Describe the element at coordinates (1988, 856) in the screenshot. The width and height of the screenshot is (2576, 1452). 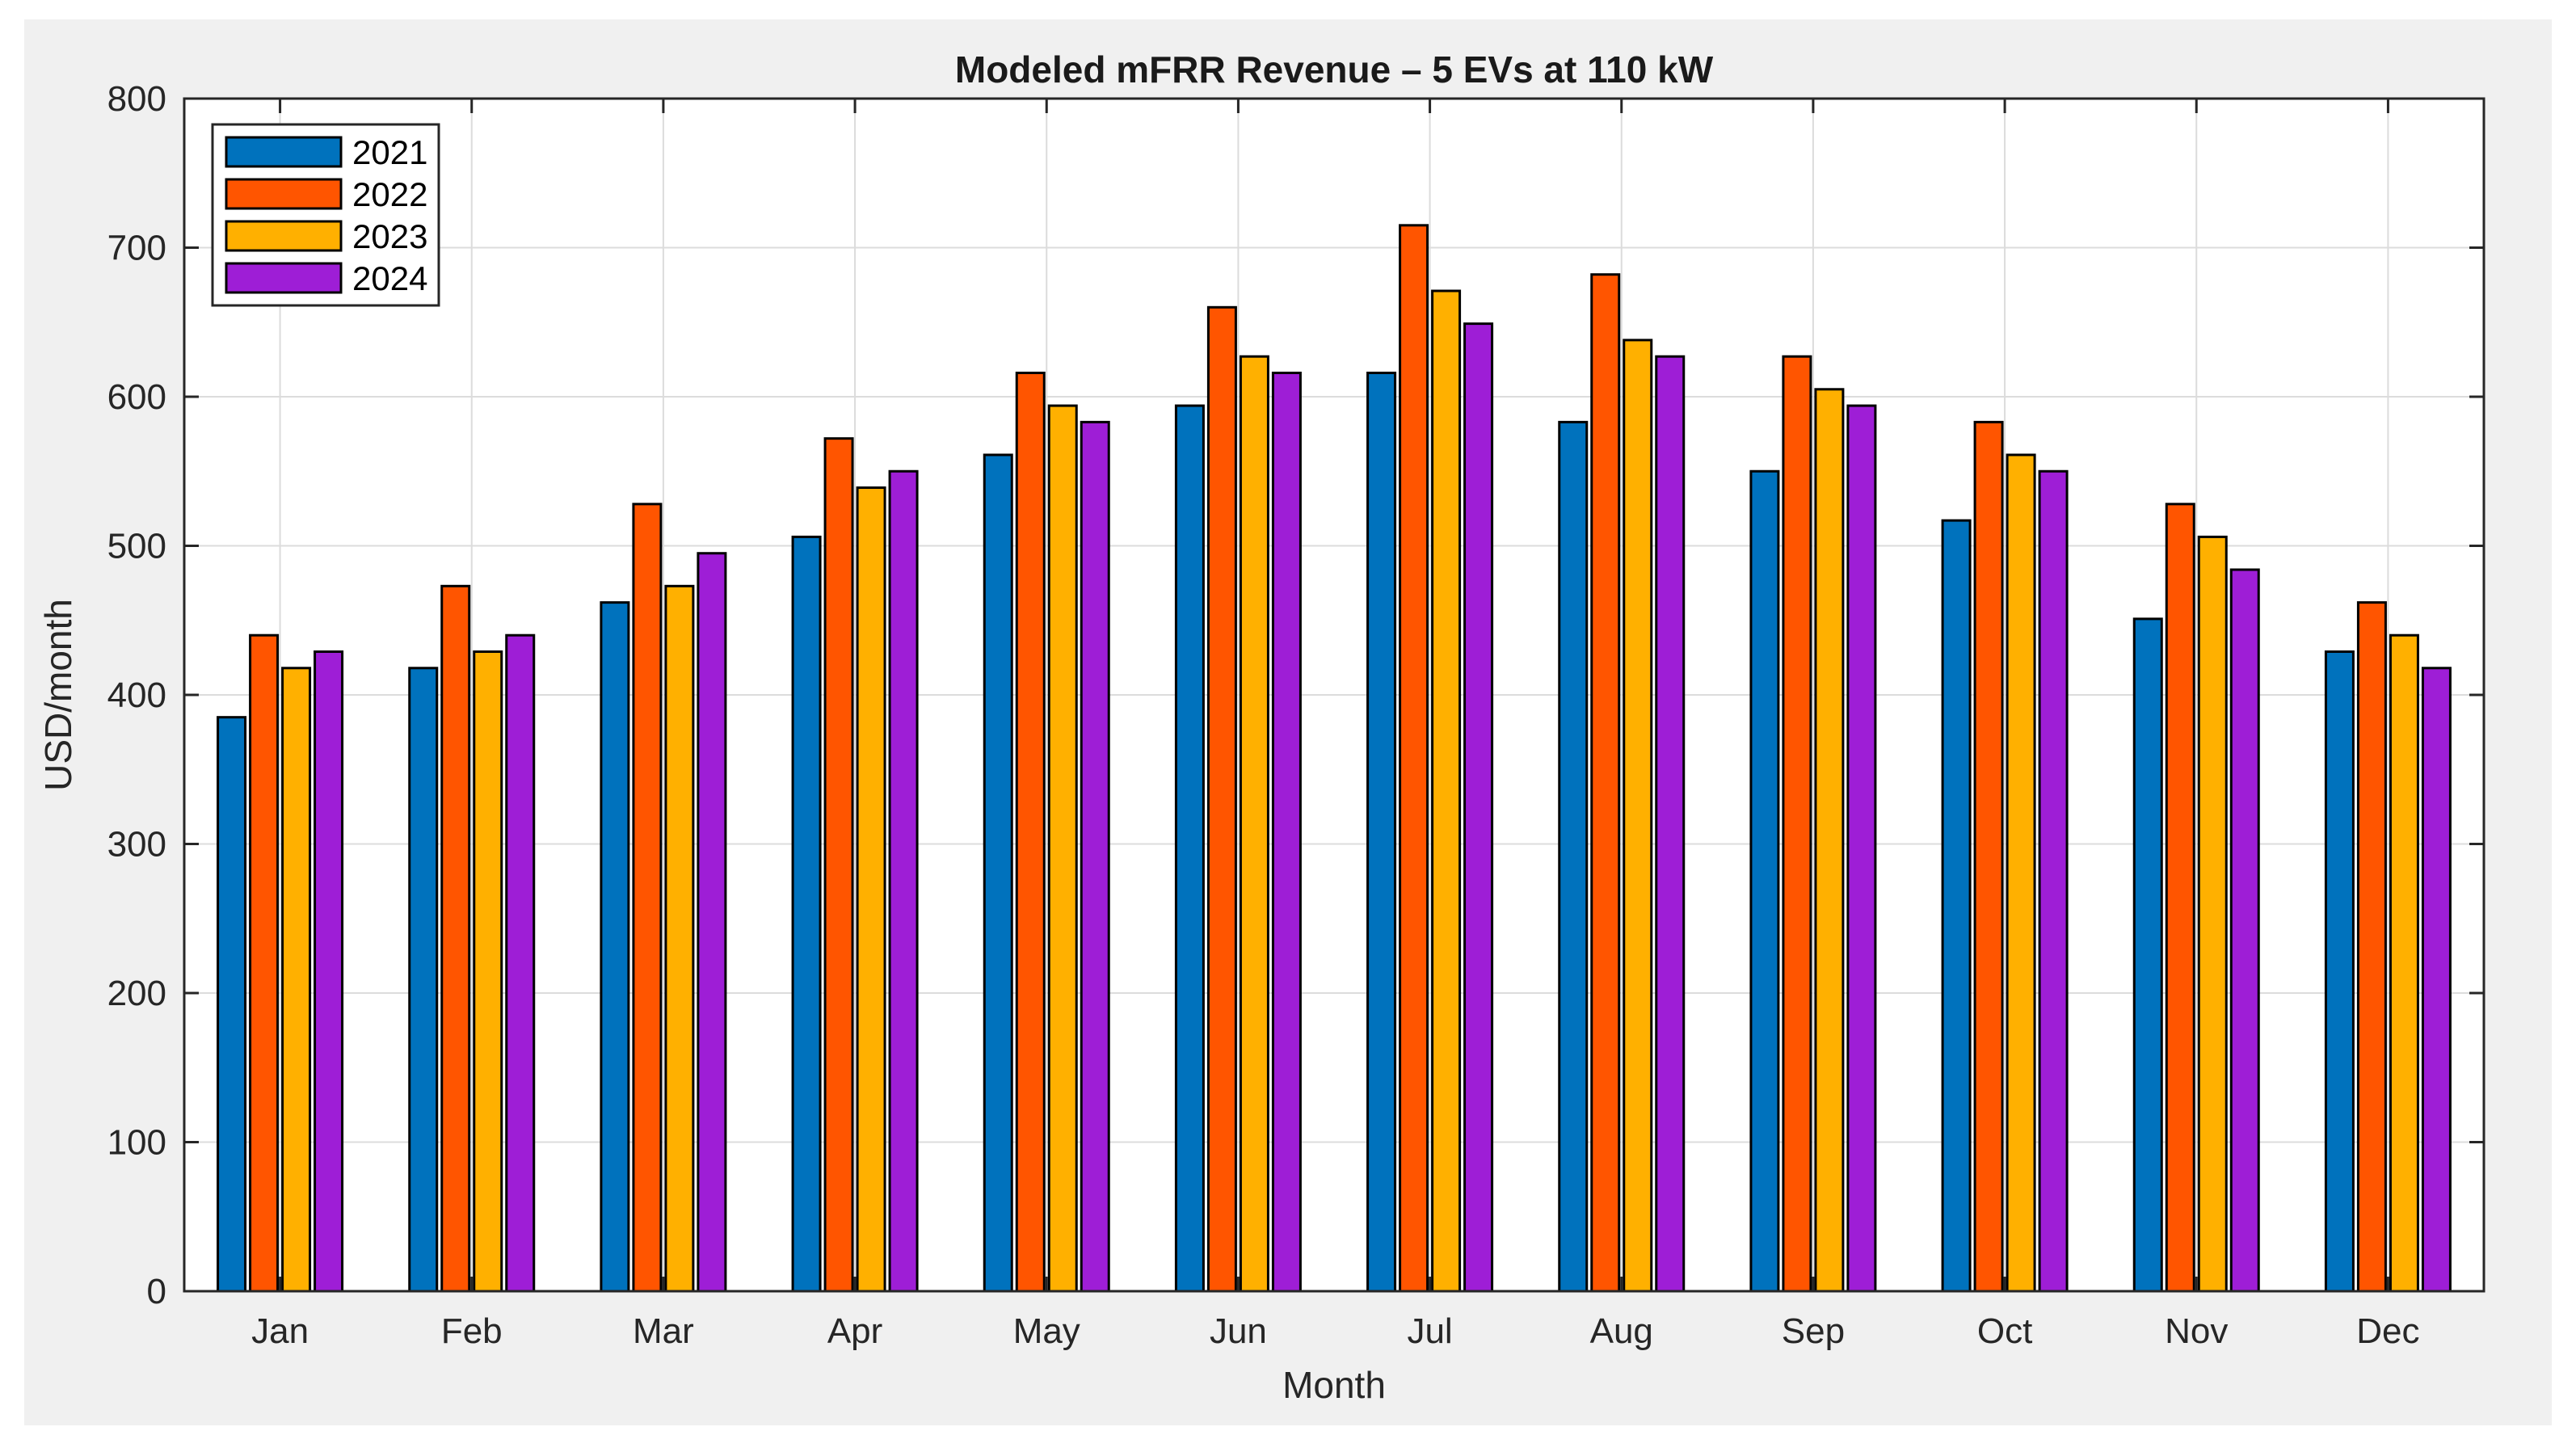
I see `bar-2022-Oct` at that location.